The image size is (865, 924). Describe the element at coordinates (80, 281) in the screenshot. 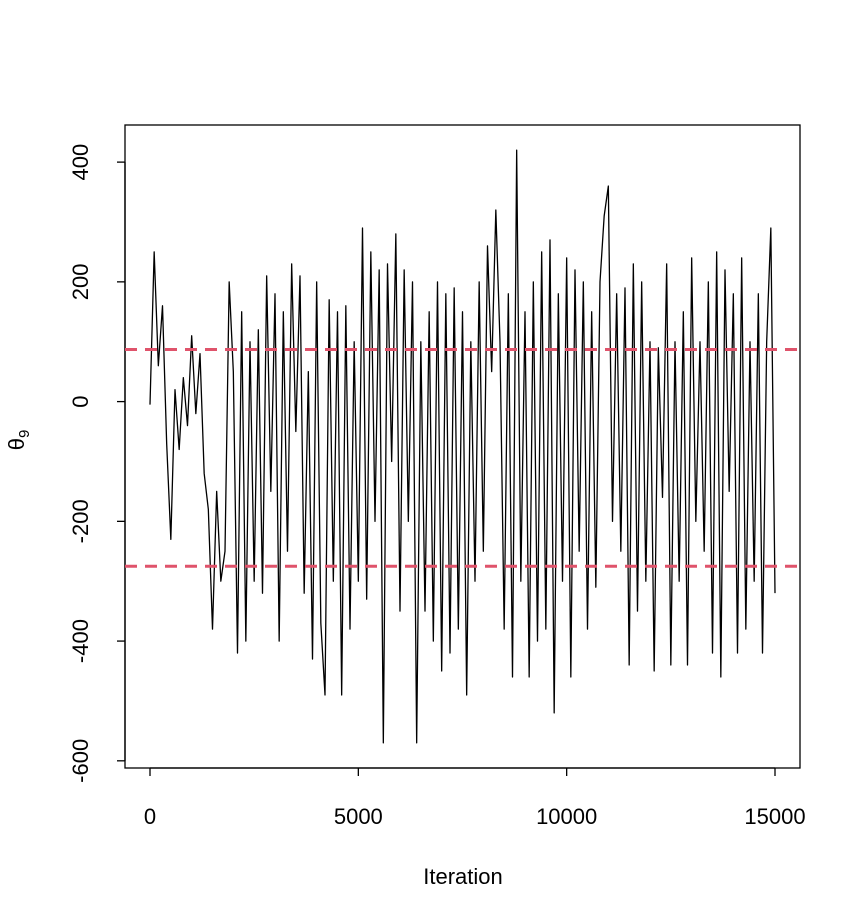

I see `y-tick-label: 200` at that location.